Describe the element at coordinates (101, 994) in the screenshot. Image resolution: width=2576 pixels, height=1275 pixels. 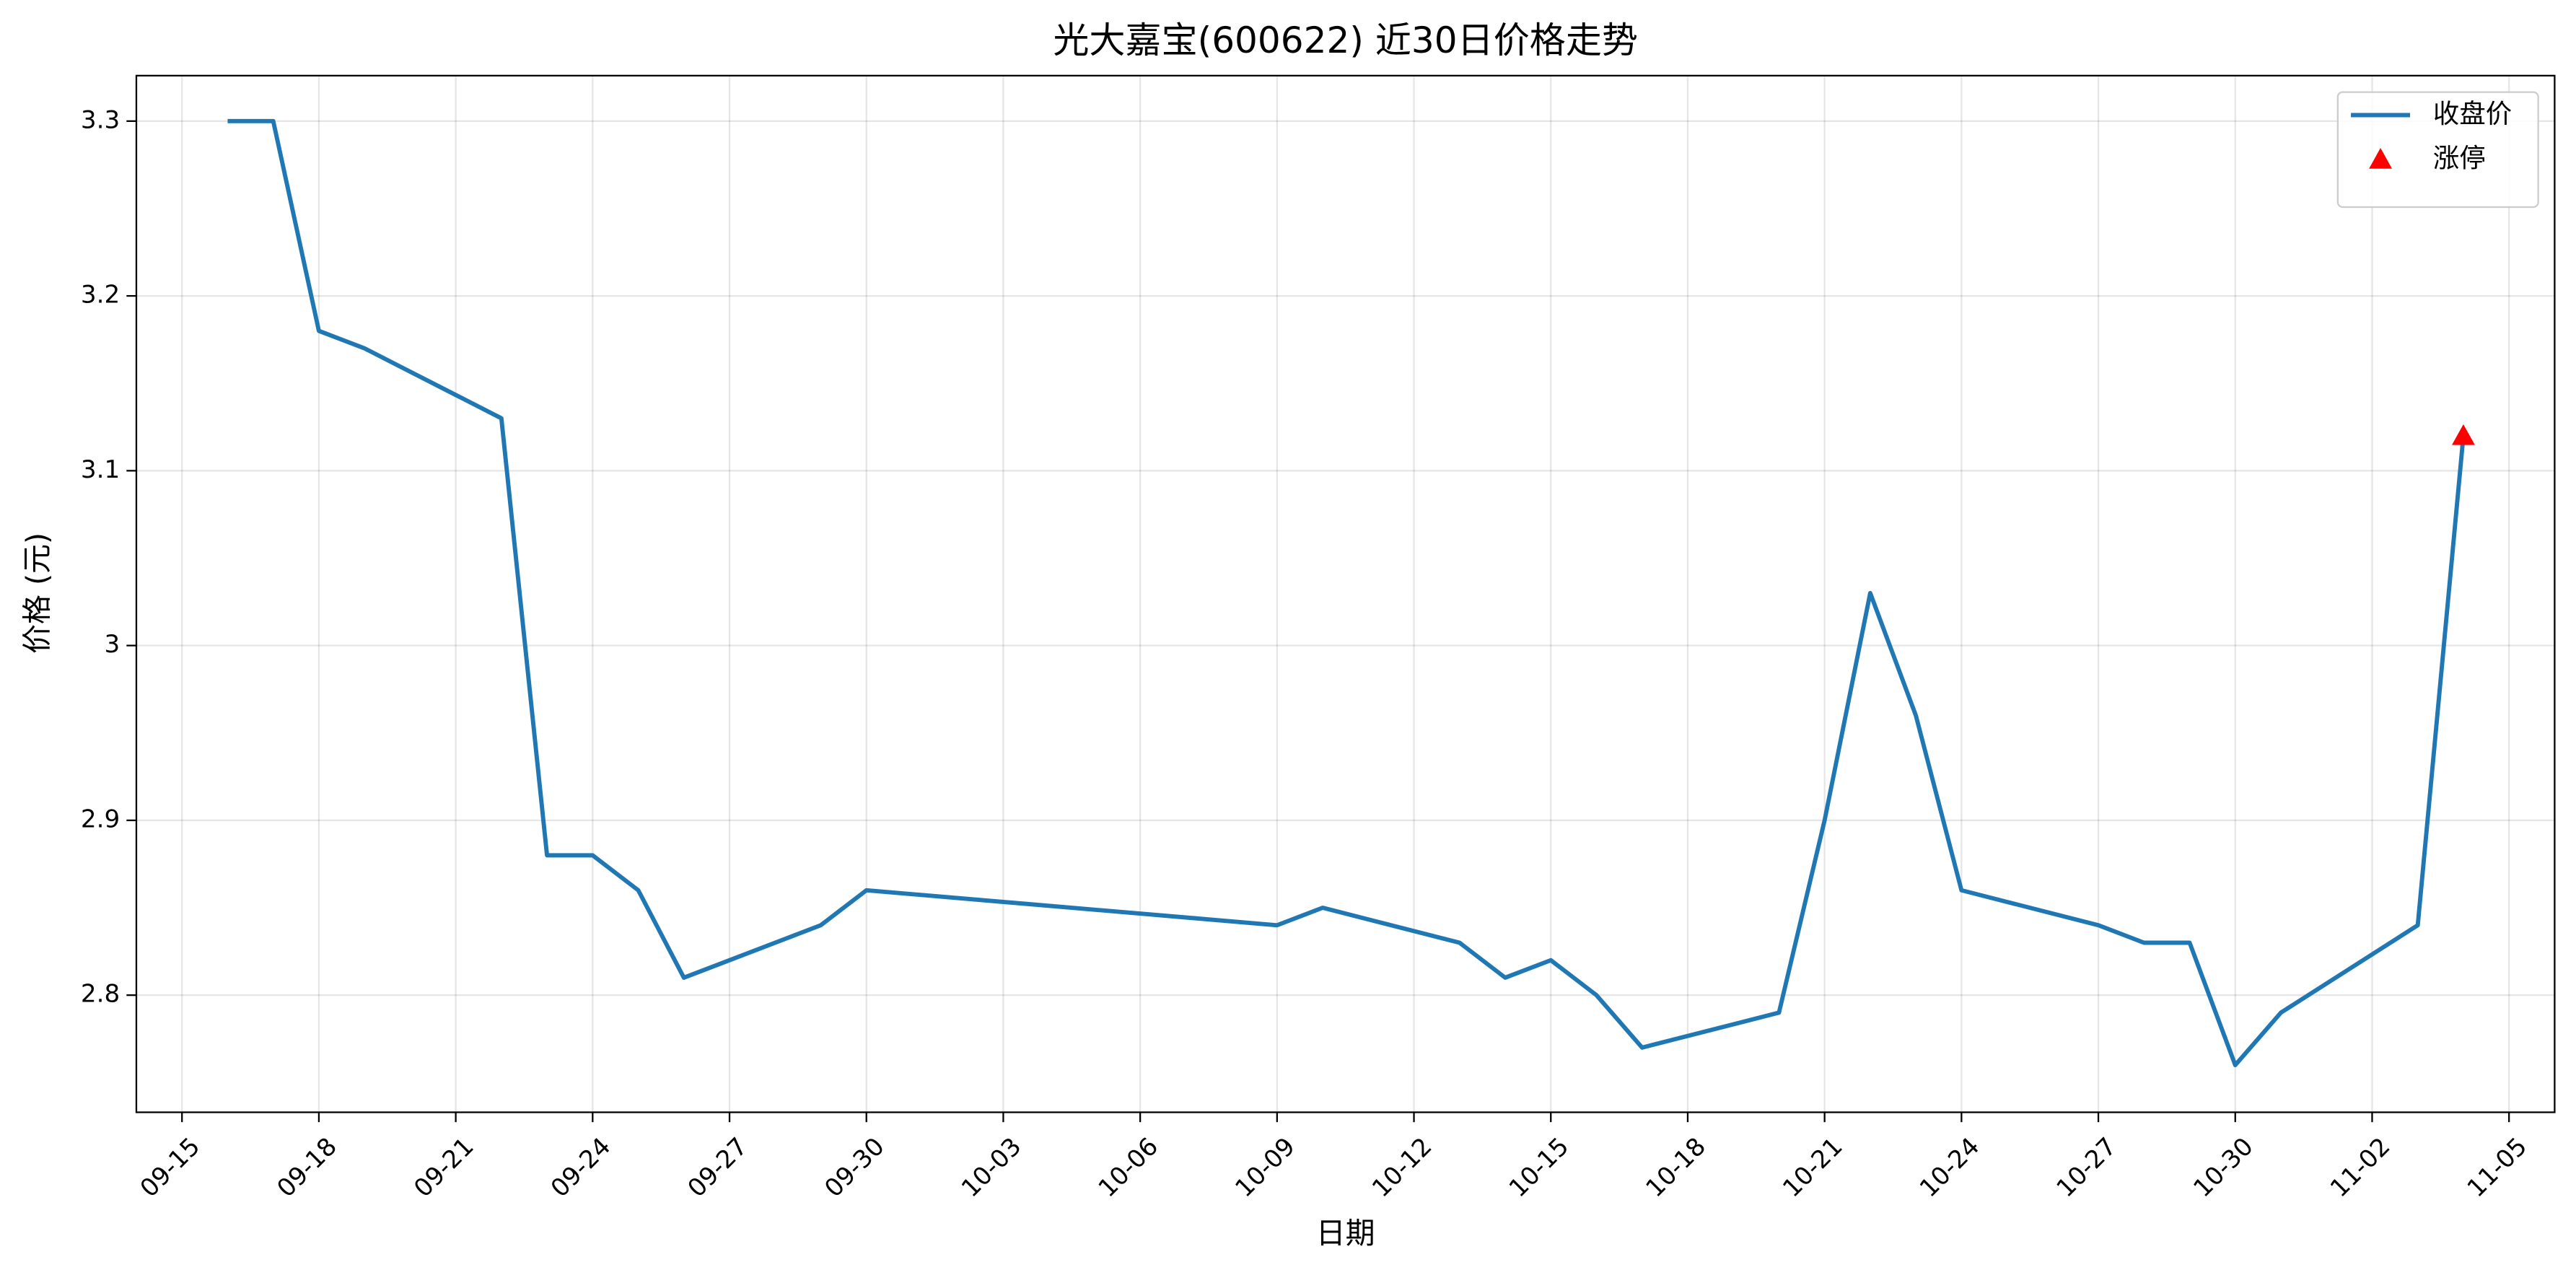
I see `y-tick-label: 2.8` at that location.